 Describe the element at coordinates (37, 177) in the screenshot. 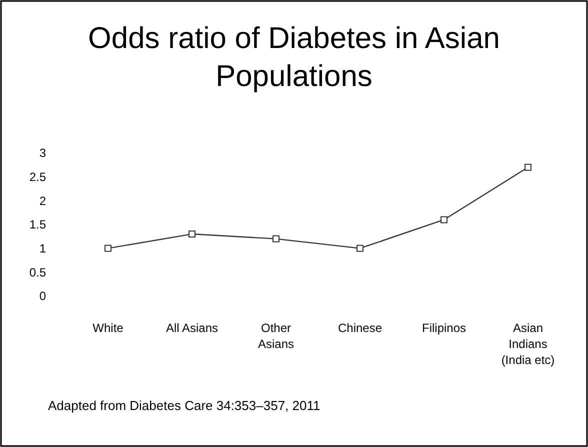

I see `y-tick-label: 2.5` at that location.